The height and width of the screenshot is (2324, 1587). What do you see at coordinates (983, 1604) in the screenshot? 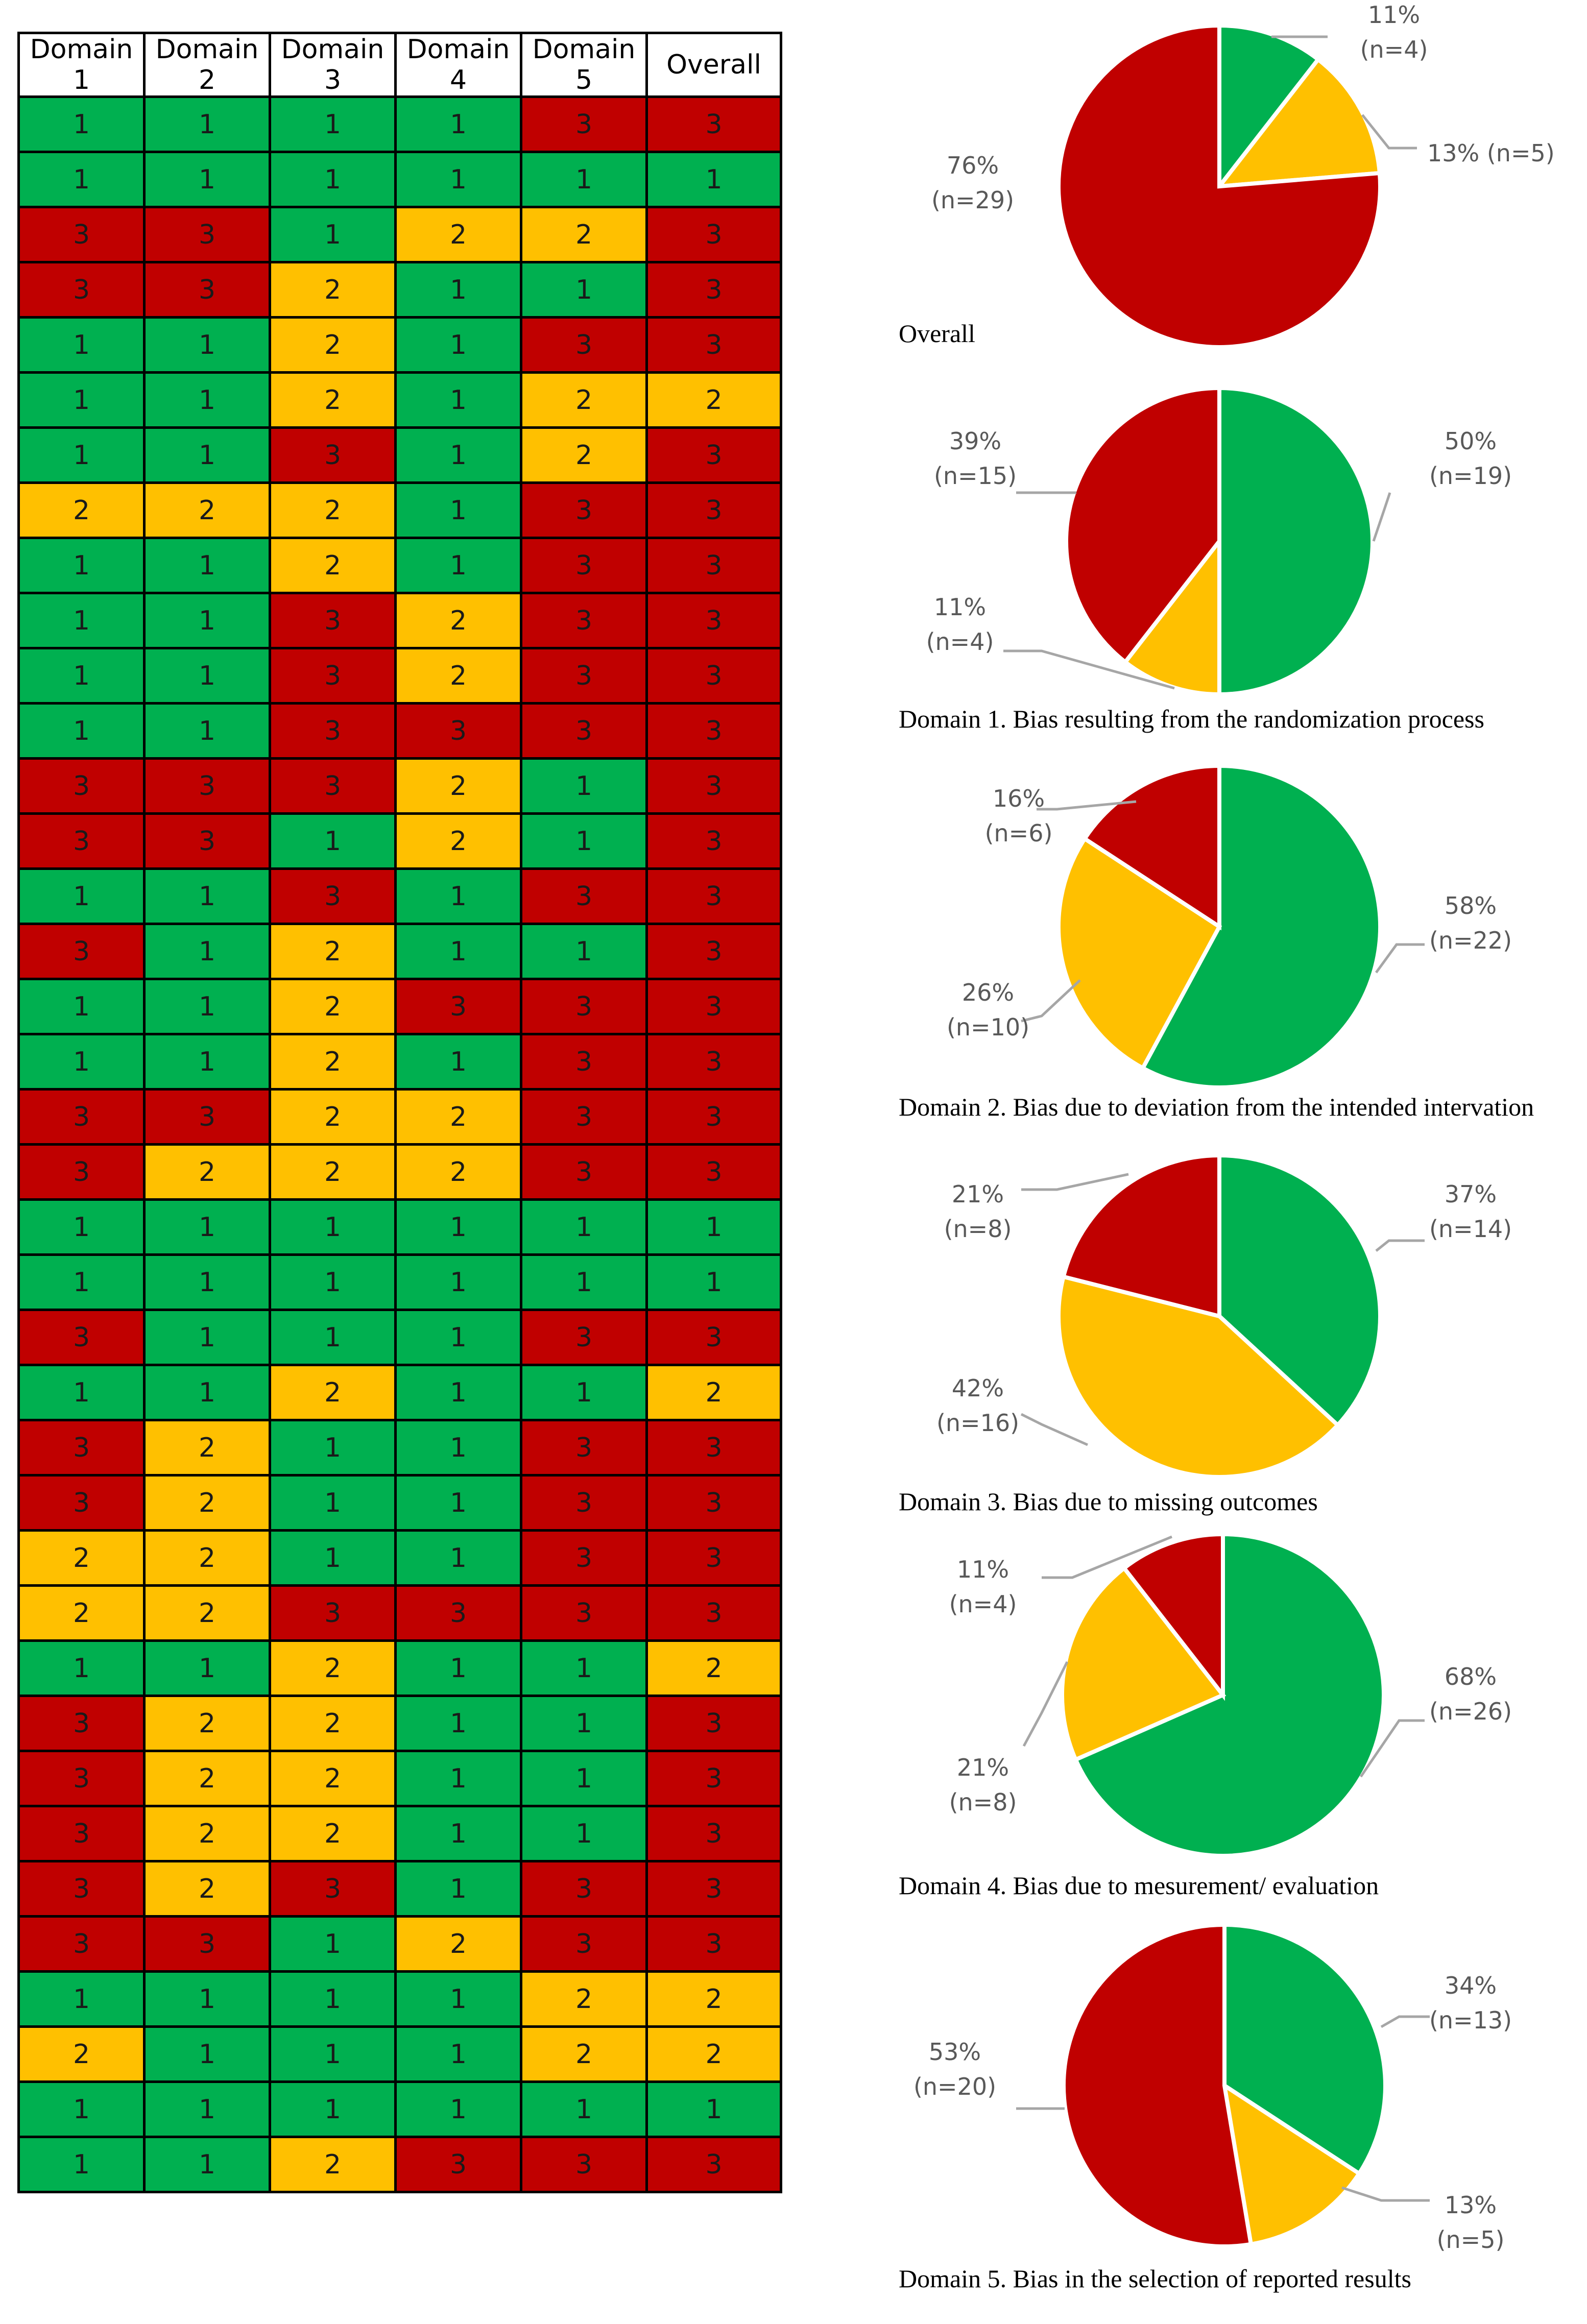
I see `slice-count-label: (n=4)` at bounding box center [983, 1604].